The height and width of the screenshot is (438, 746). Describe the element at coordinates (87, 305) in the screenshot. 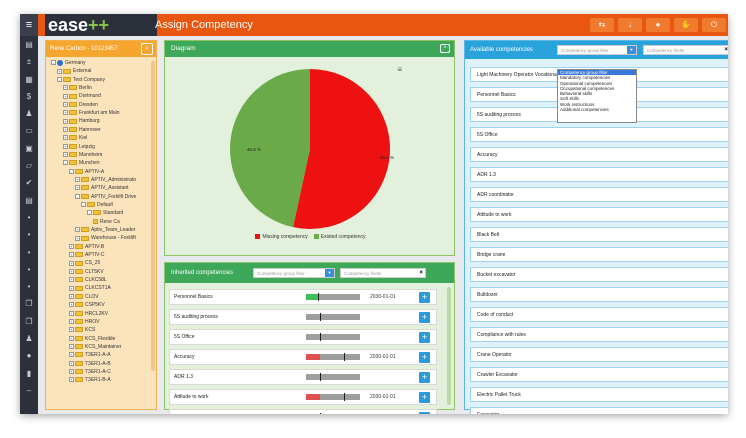

I see `tree-node: + CSP5KV` at that location.